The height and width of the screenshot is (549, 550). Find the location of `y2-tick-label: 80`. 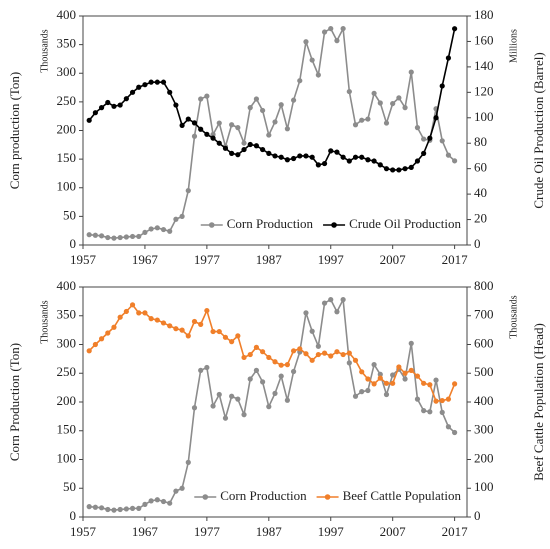

y2-tick-label: 80 is located at coordinates (480, 141).